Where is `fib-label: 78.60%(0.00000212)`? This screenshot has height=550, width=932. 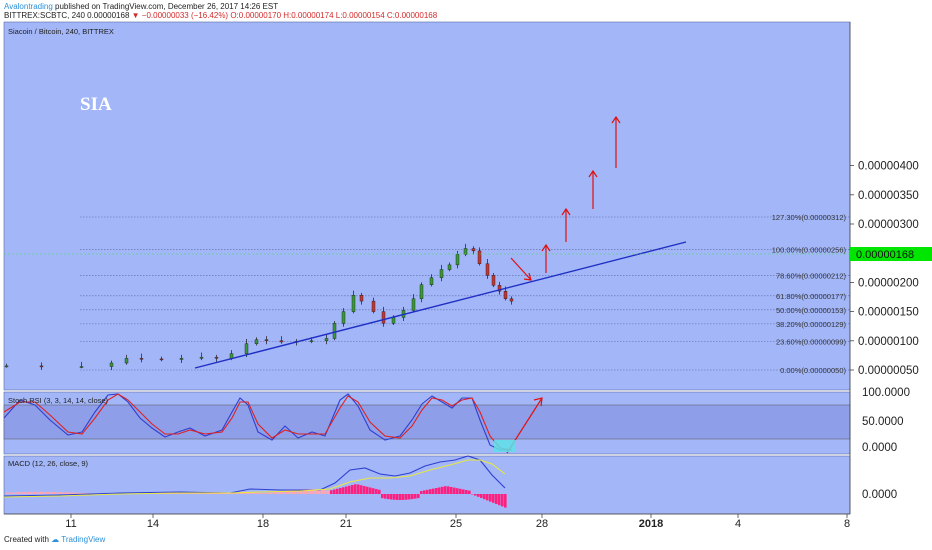
fib-label: 78.60%(0.00000212) is located at coordinates (811, 275).